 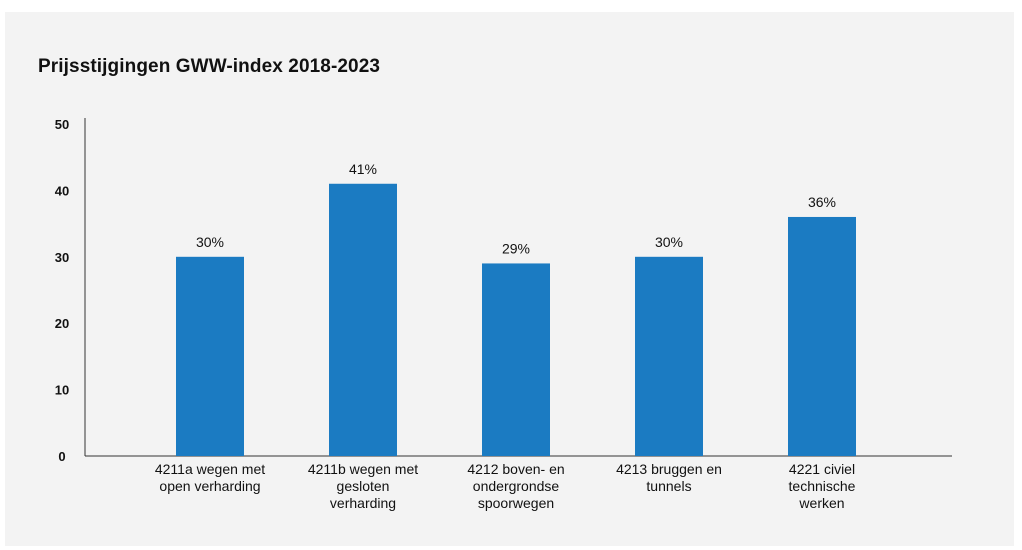 What do you see at coordinates (822, 202) in the screenshot?
I see `bar-value-label: 36%` at bounding box center [822, 202].